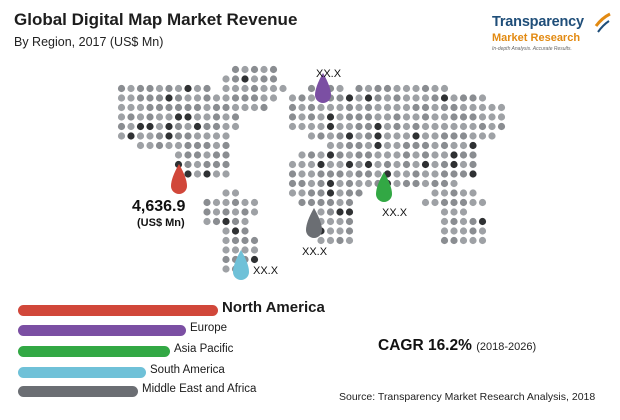  What do you see at coordinates (179, 391) in the screenshot?
I see `legend-row-mea: Middle East and Africa` at bounding box center [179, 391].